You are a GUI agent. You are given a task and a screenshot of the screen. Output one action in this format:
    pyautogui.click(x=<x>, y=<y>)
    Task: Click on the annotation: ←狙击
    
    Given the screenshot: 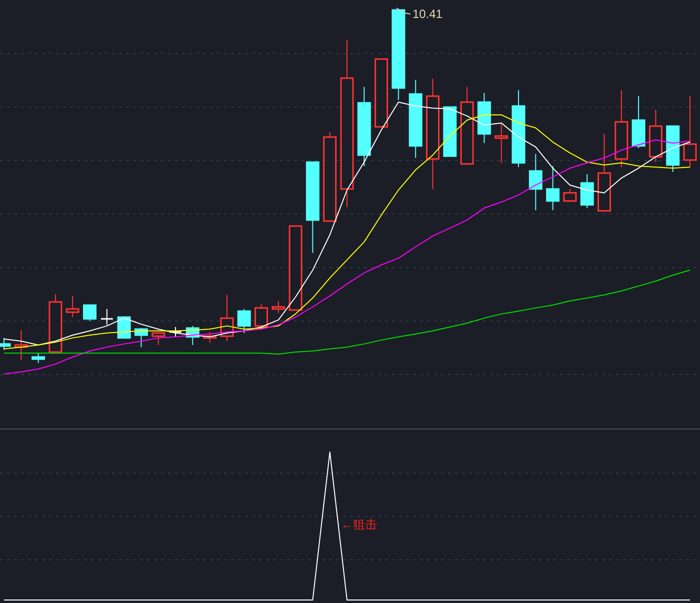 What is the action you would take?
    pyautogui.click(x=358, y=525)
    